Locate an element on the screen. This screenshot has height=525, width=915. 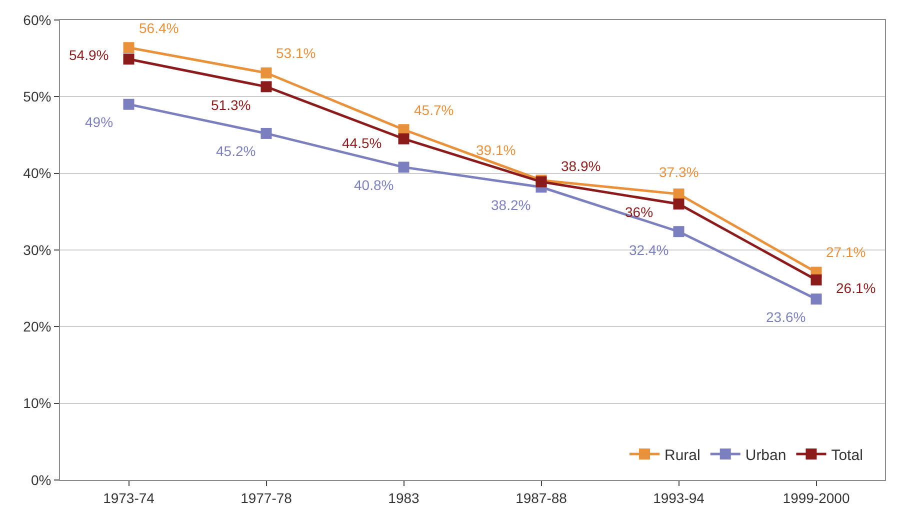
legend-label: Rural is located at coordinates (682, 455).